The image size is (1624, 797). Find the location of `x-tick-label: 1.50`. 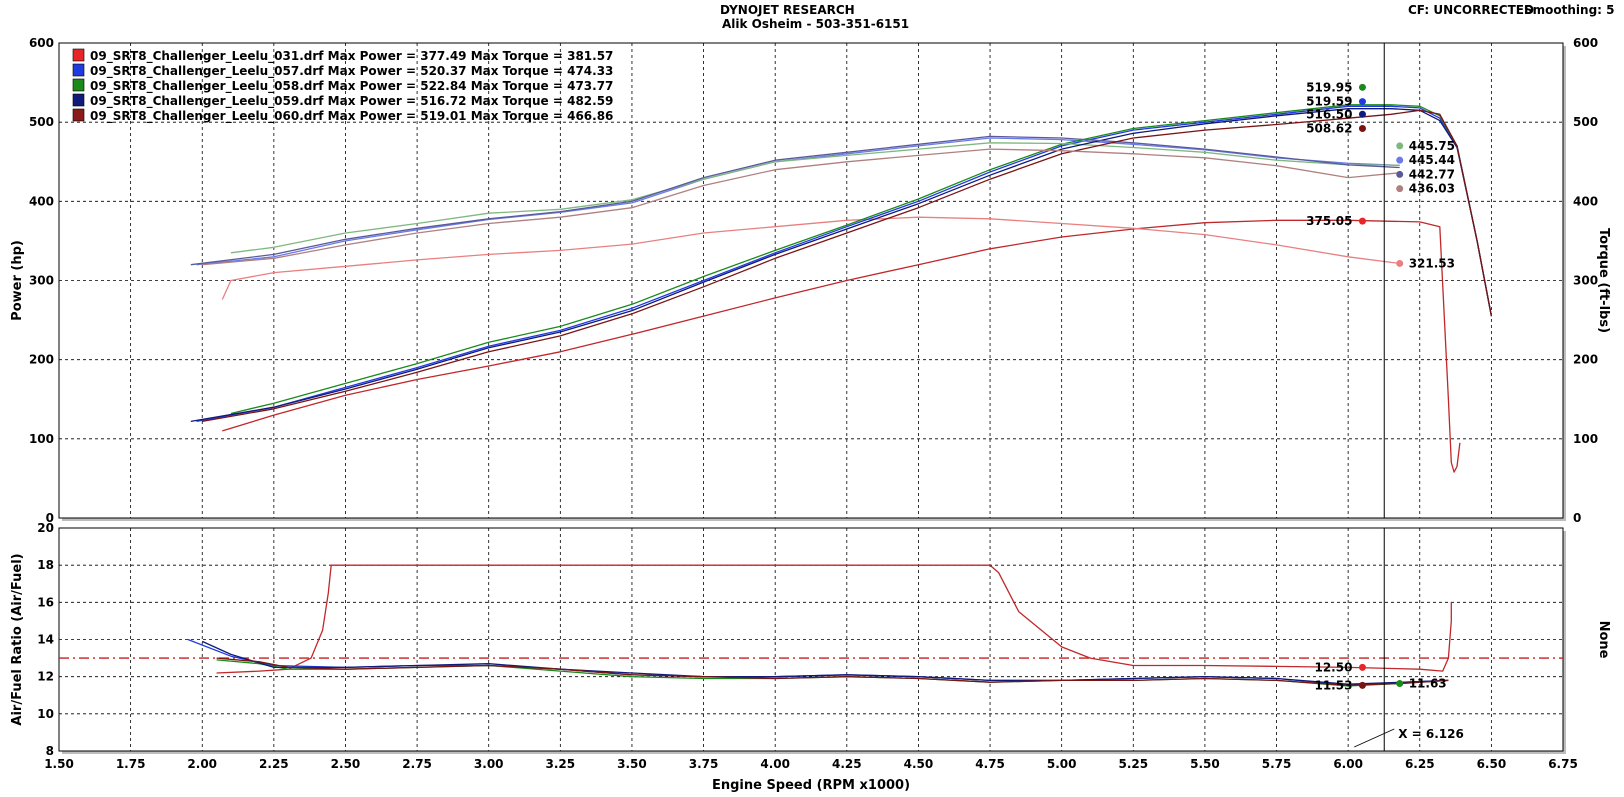

x-tick-label: 1.50 is located at coordinates (59, 764).